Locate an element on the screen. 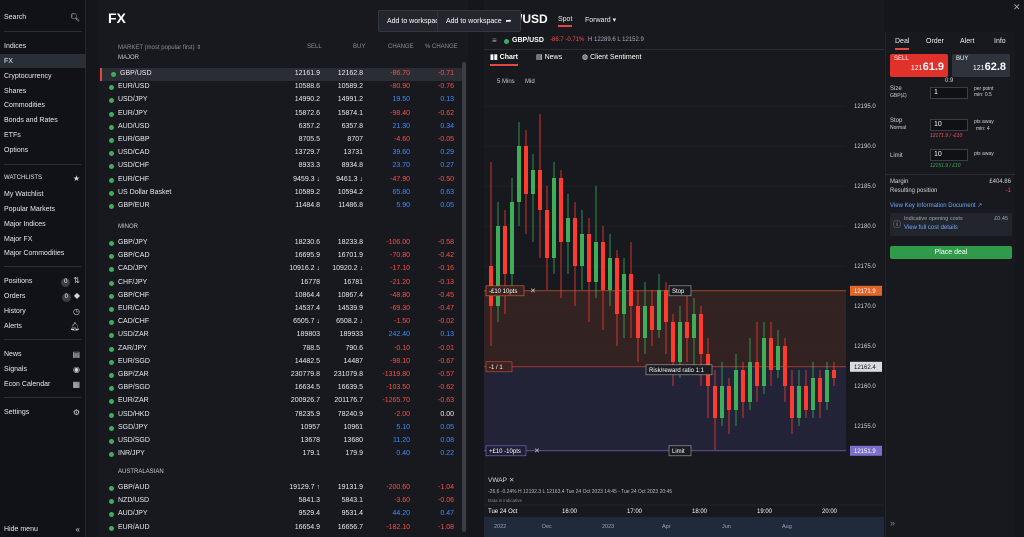 Image resolution: width=1024 pixels, height=537 pixels. buy-price: 179.9 is located at coordinates (354, 454).